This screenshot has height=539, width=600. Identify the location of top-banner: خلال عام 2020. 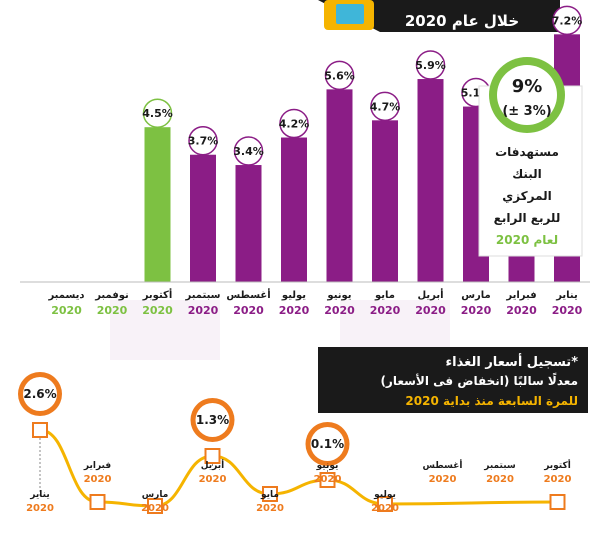
(439, 16).